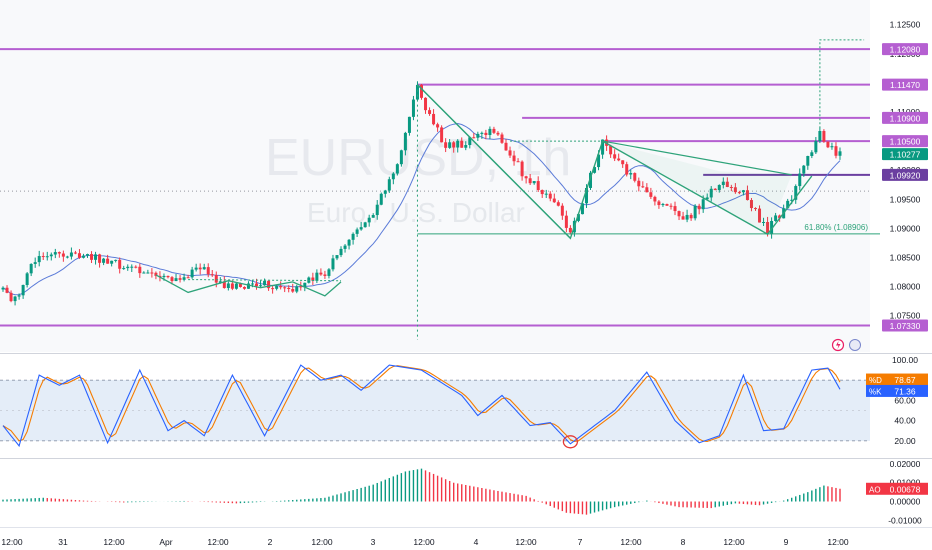 Image resolution: width=932 pixels, height=550 pixels. I want to click on oversold-marker, so click(570, 442).